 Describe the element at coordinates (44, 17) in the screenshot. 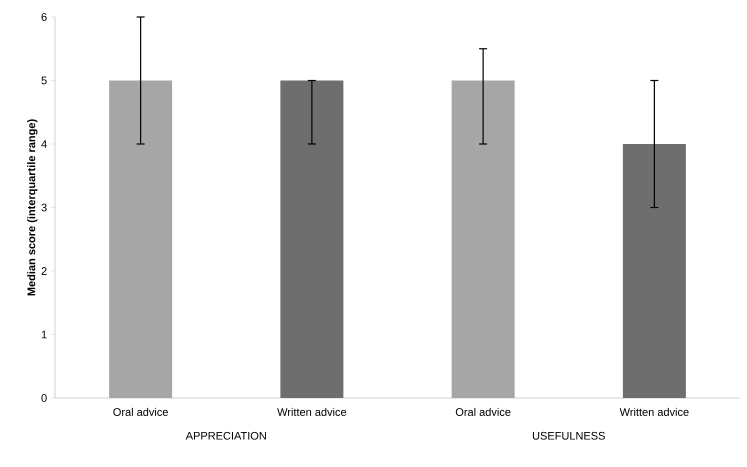

I see `y-tick-label: 6` at that location.